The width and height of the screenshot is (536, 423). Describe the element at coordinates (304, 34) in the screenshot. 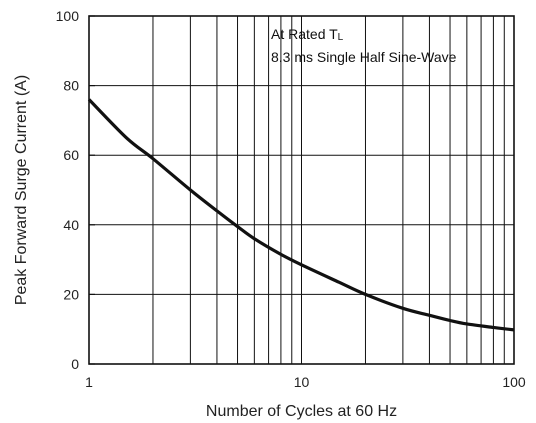

I see `annotation-rated-temperature-main: At Rated T` at that location.